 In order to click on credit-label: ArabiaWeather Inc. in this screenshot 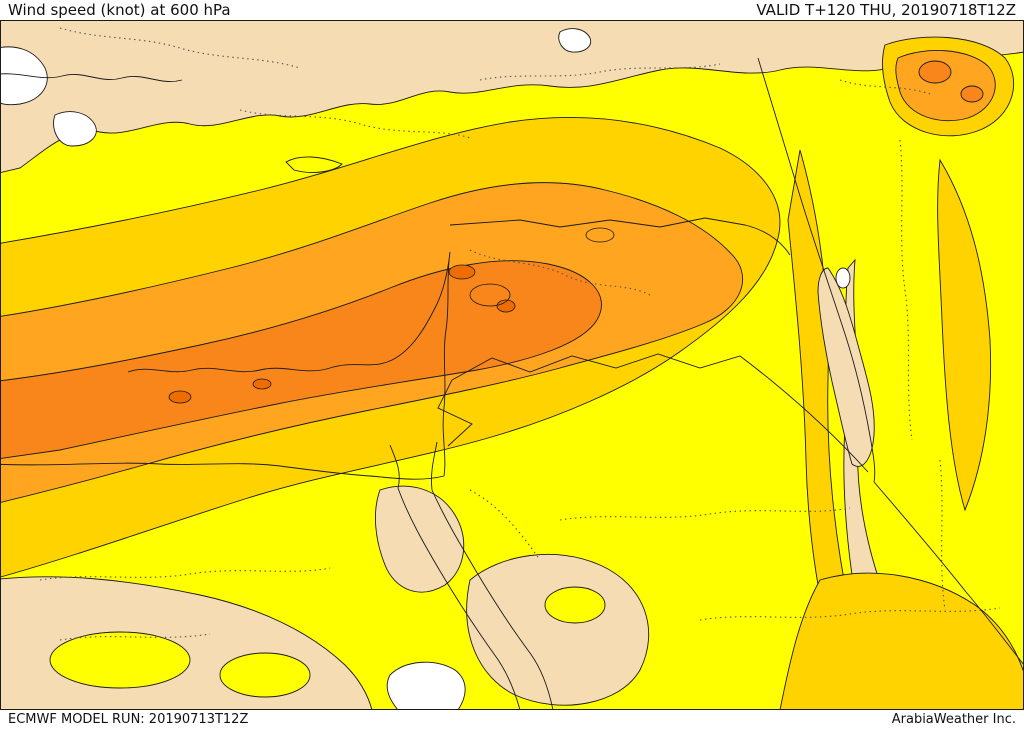, I will do `click(953, 719)`.